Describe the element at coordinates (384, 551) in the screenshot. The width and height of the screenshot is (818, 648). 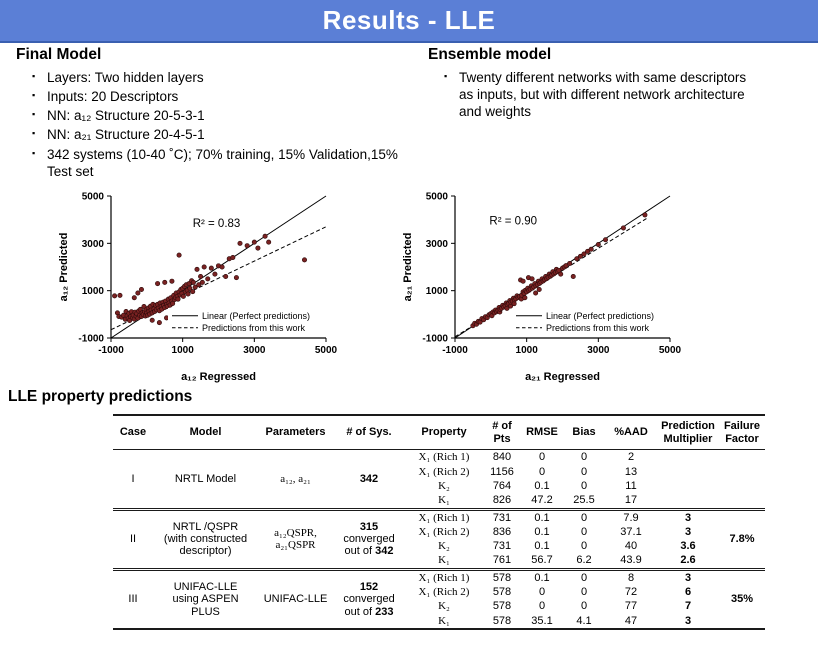
I see `systems-text: 342` at that location.